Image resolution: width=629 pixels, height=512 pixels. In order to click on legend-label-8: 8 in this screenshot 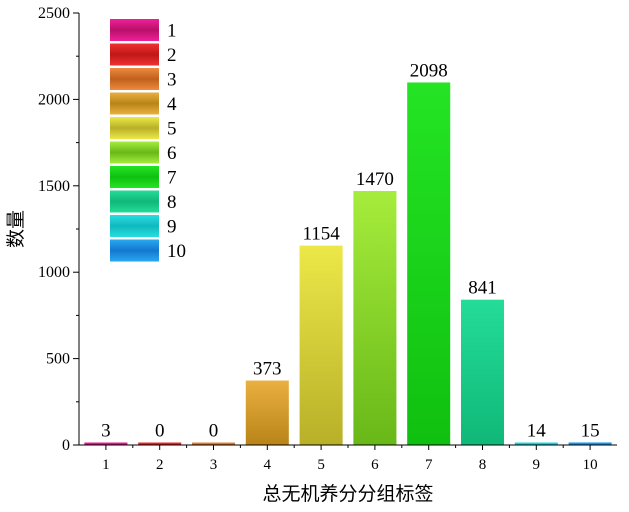, I will do `click(172, 202)`.